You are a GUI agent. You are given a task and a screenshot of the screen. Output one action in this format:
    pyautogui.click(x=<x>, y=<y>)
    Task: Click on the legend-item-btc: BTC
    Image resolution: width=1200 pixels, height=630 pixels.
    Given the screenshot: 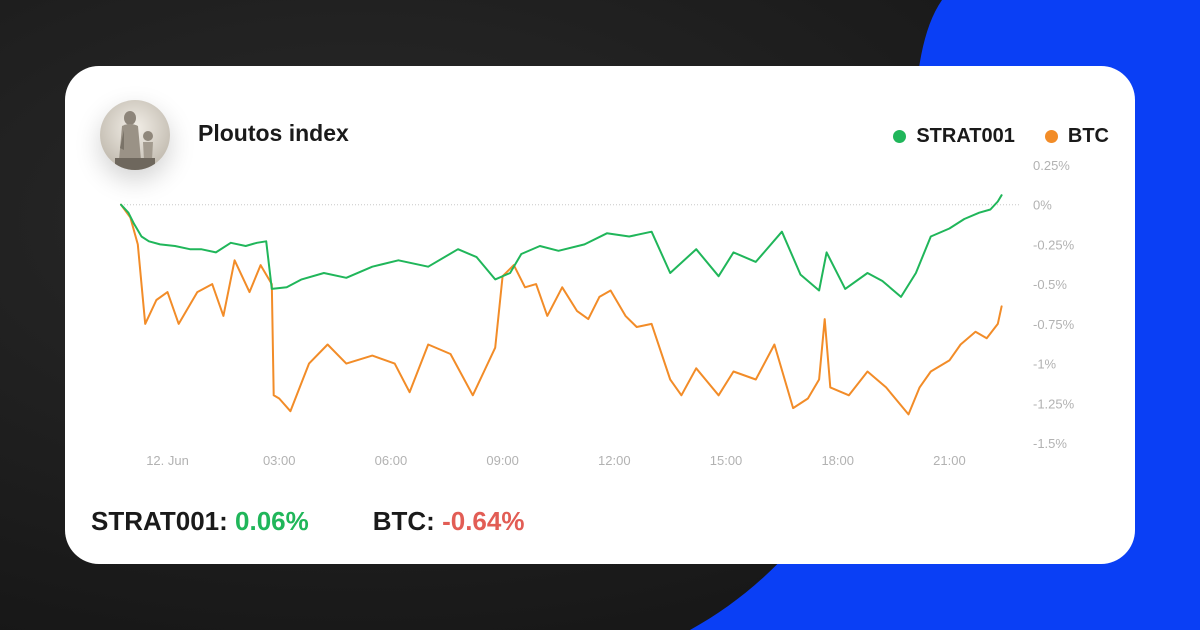 What is the action you would take?
    pyautogui.click(x=1076, y=136)
    